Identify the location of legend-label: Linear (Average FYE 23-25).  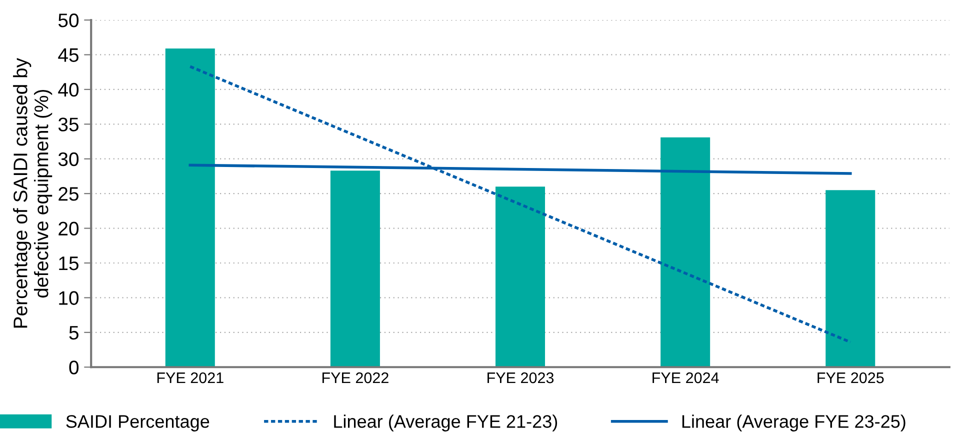
(794, 423).